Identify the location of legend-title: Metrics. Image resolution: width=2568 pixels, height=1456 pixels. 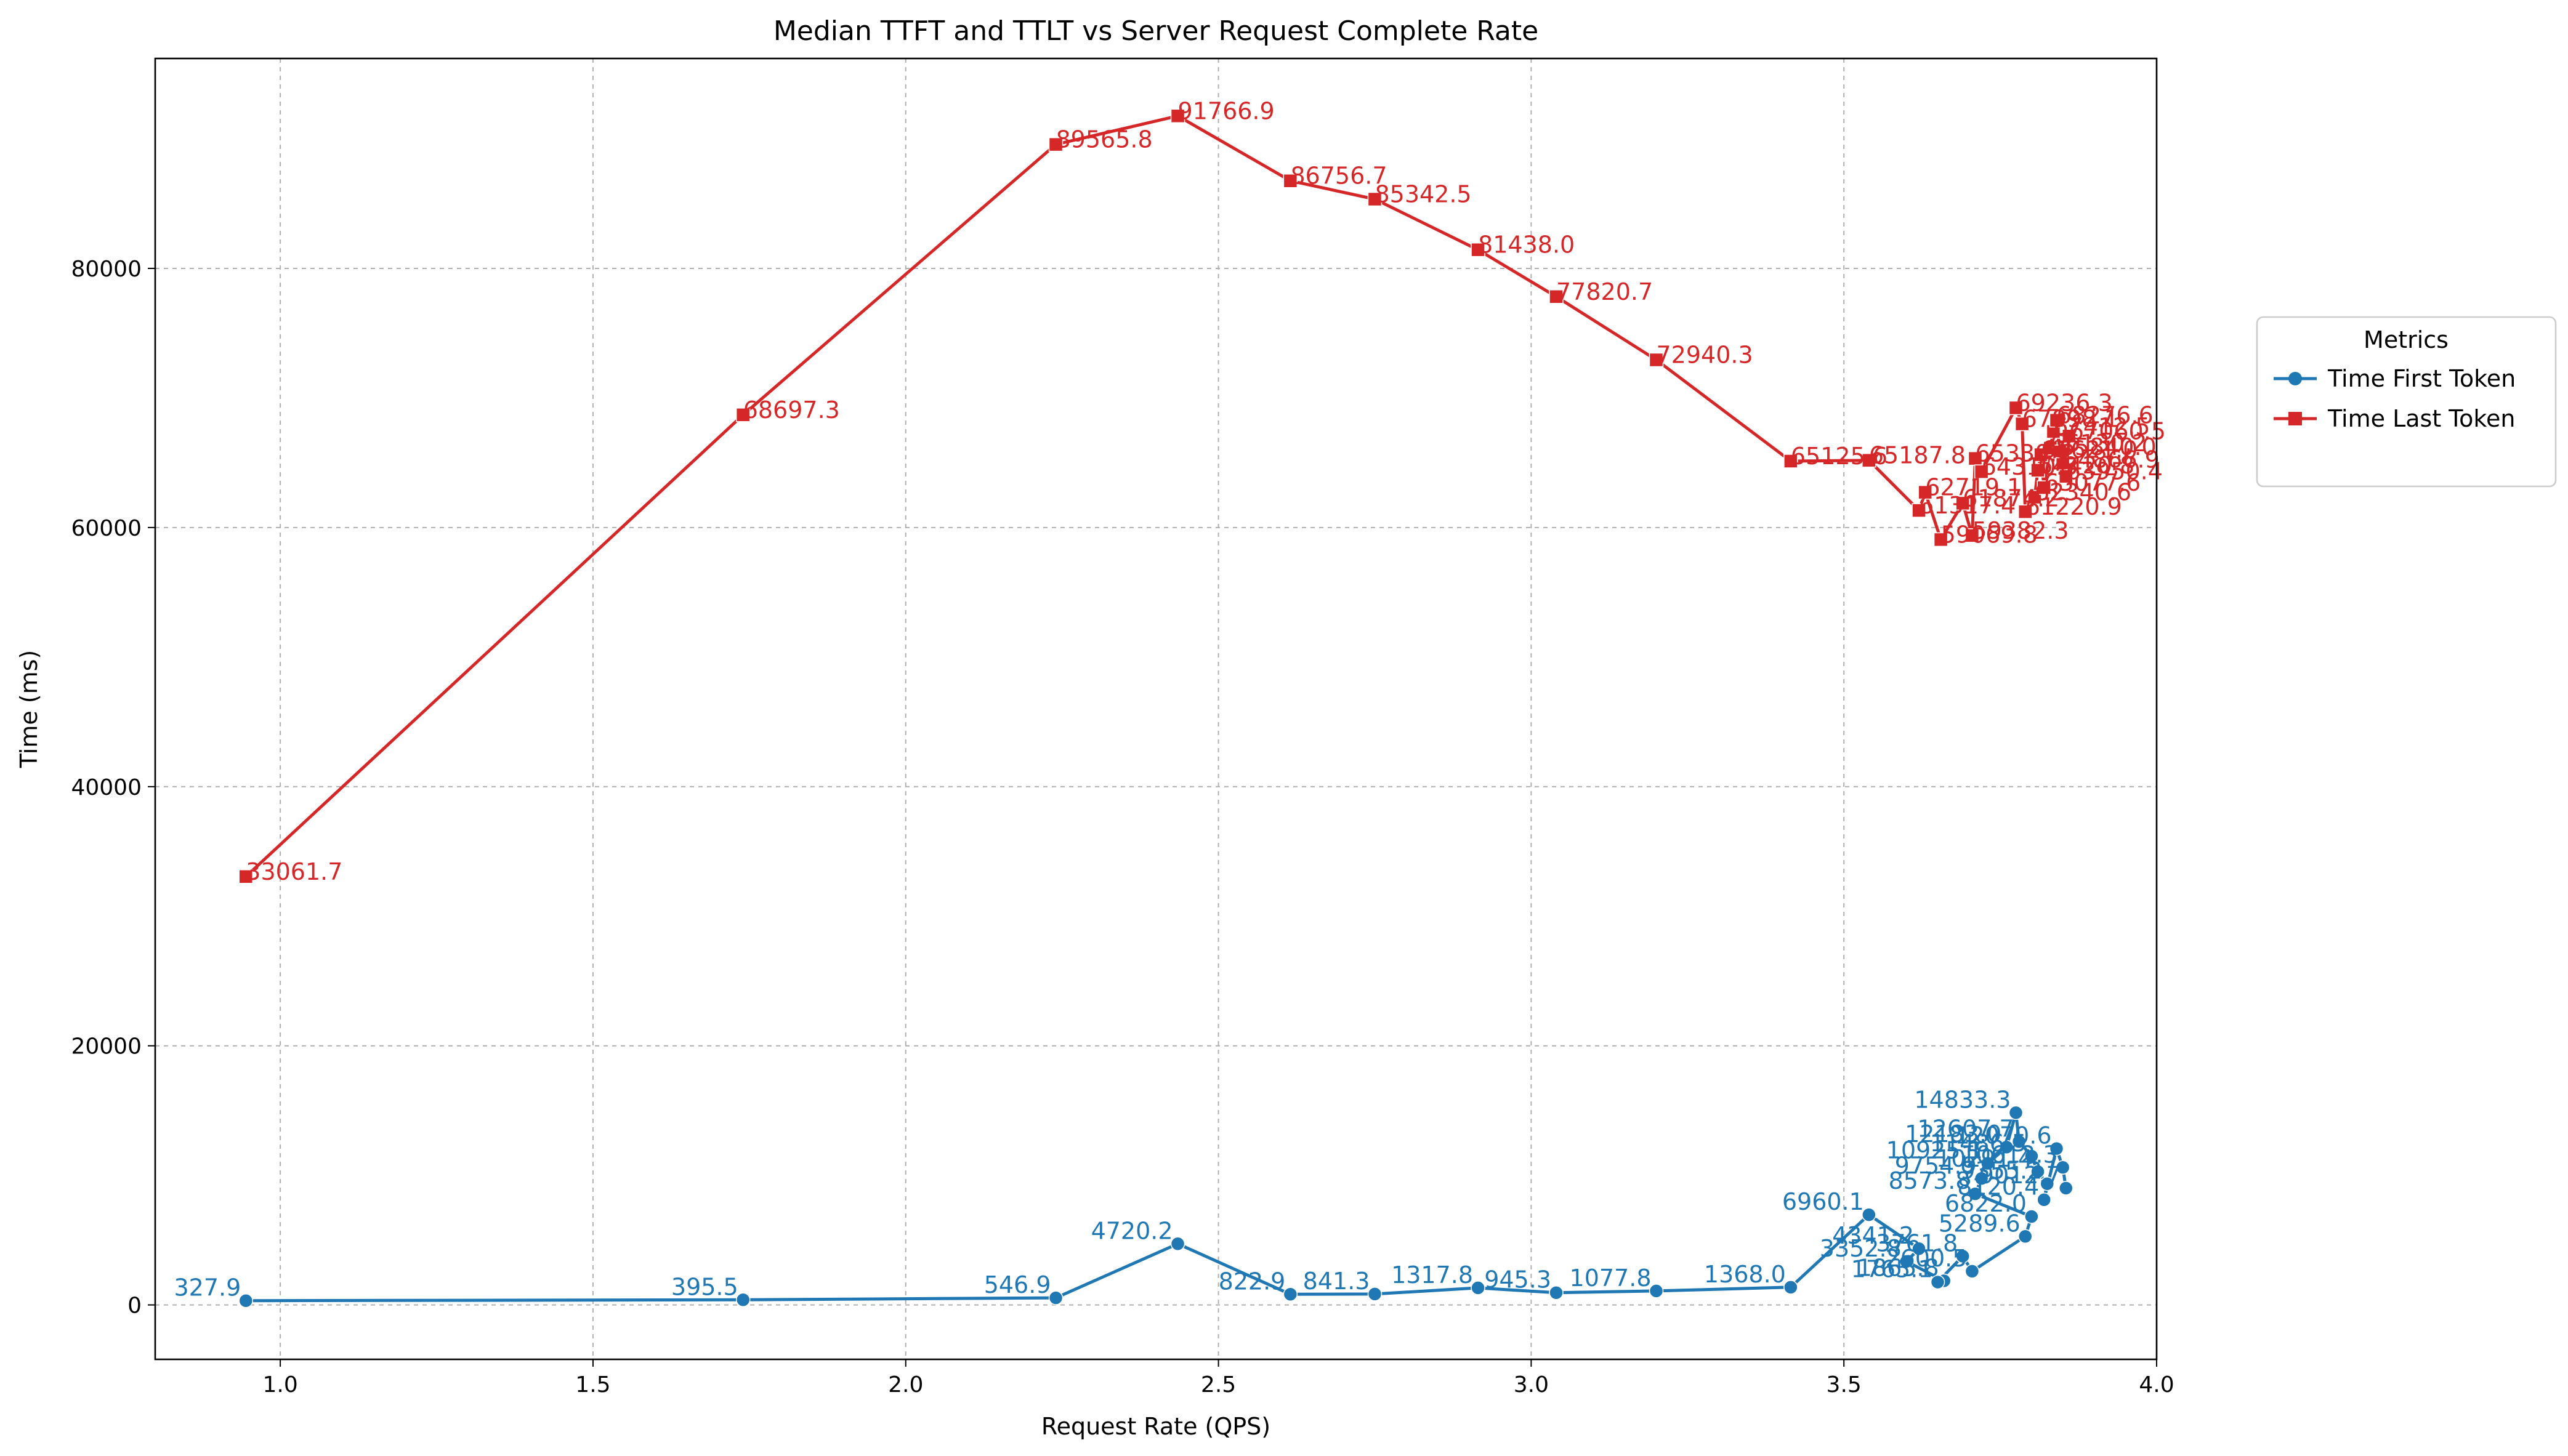
(2407, 339).